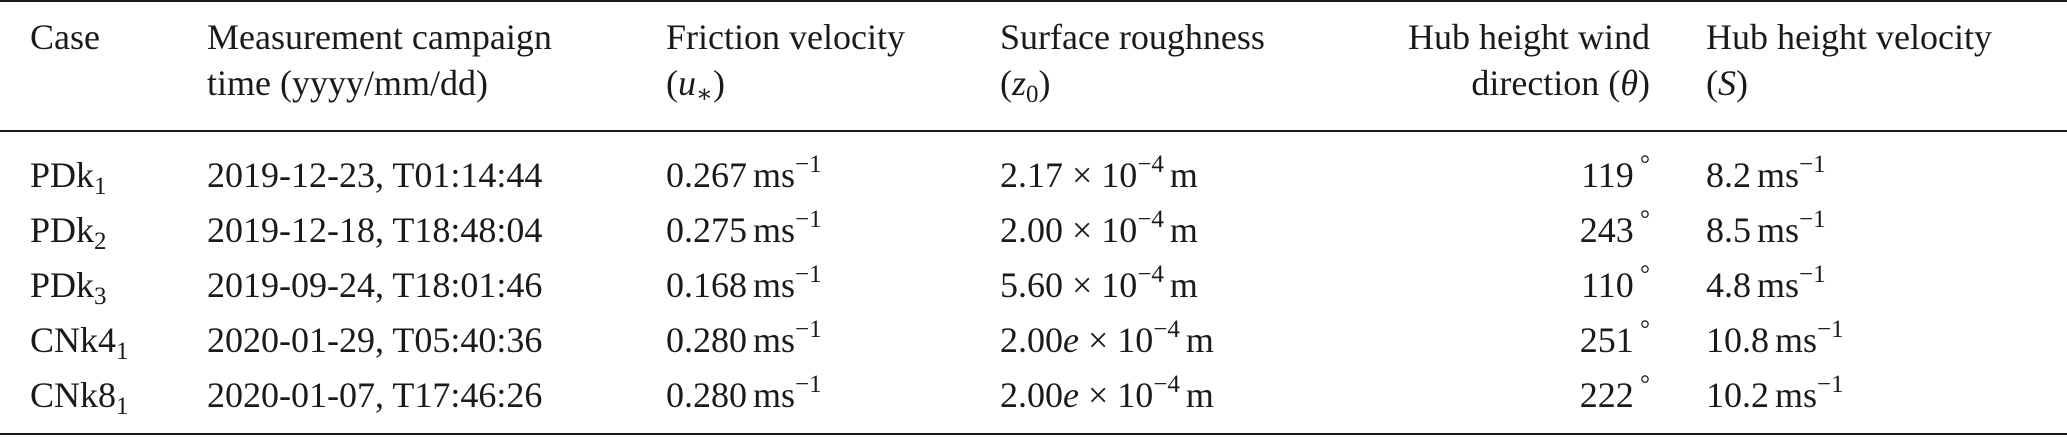  Describe the element at coordinates (1737, 340) in the screenshot. I see `velocity-value: 10.8` at that location.